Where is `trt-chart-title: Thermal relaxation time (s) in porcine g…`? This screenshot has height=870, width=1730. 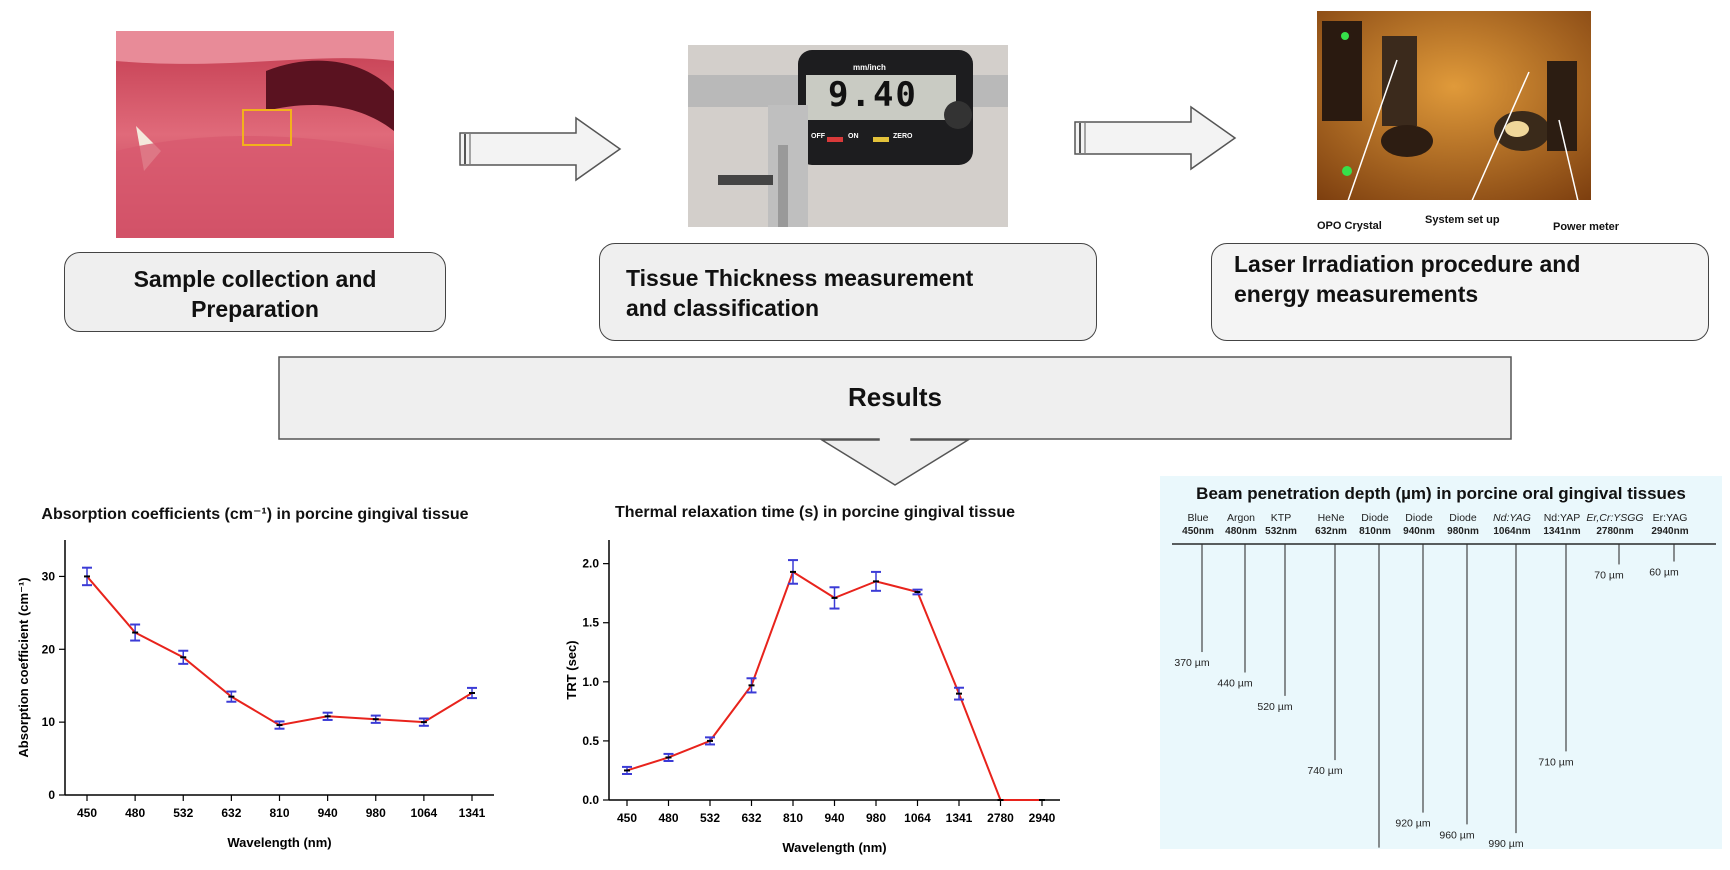
trt-chart-title: Thermal relaxation time (s) in porcine g… is located at coordinates (815, 512).